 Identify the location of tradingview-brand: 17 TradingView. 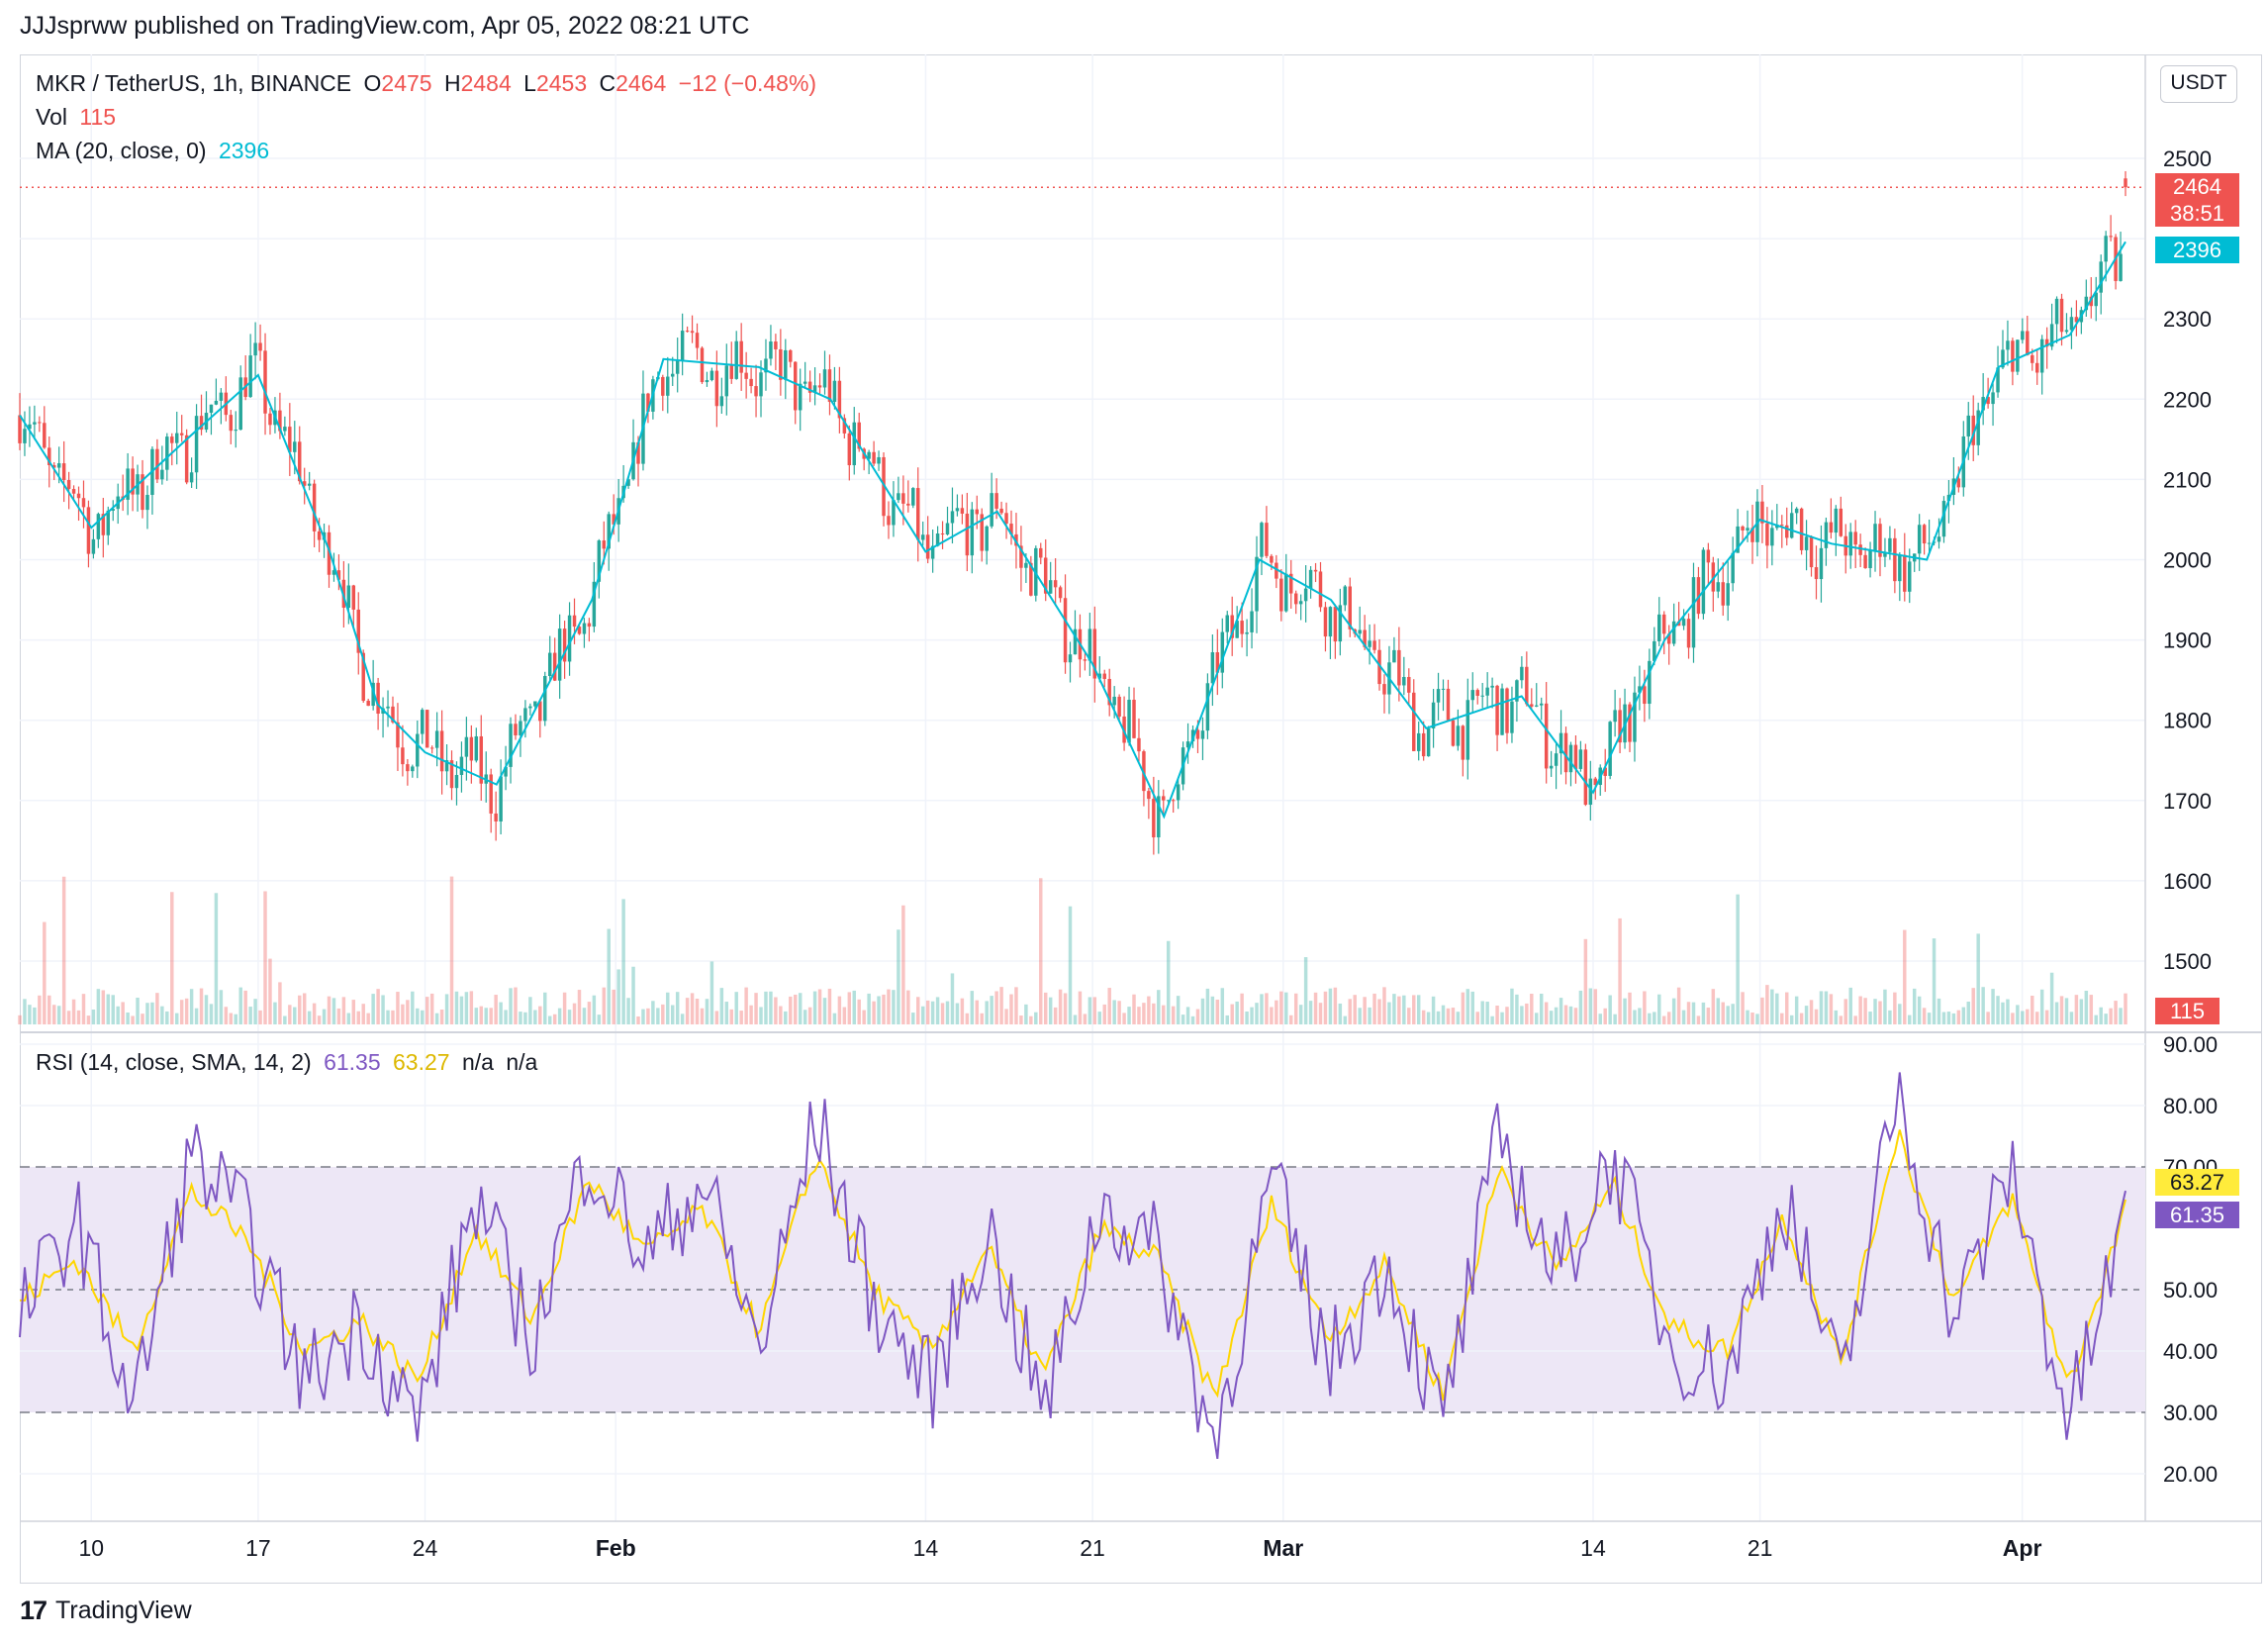
(106, 1610).